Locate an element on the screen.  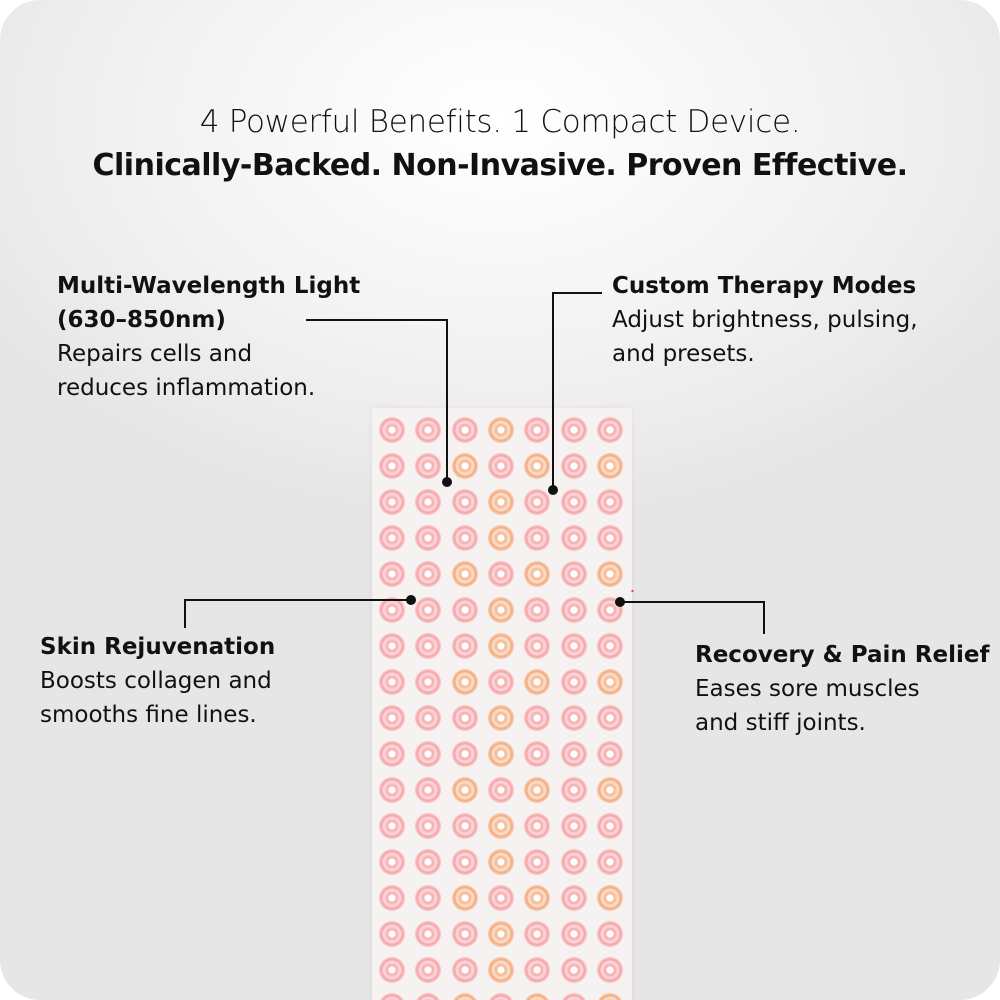
callout-desc: smooths fine lines. is located at coordinates (148, 715).